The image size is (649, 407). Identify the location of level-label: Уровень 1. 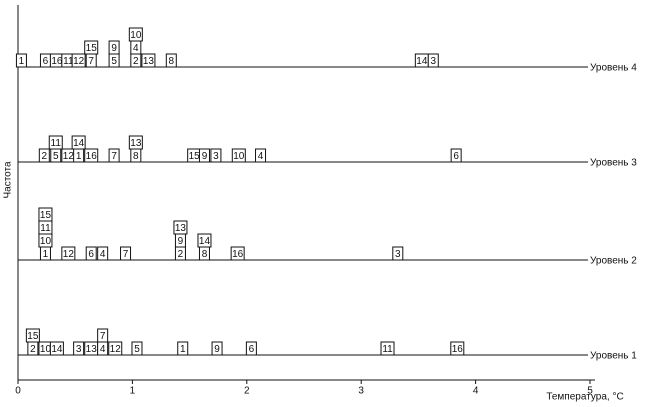
(613, 356).